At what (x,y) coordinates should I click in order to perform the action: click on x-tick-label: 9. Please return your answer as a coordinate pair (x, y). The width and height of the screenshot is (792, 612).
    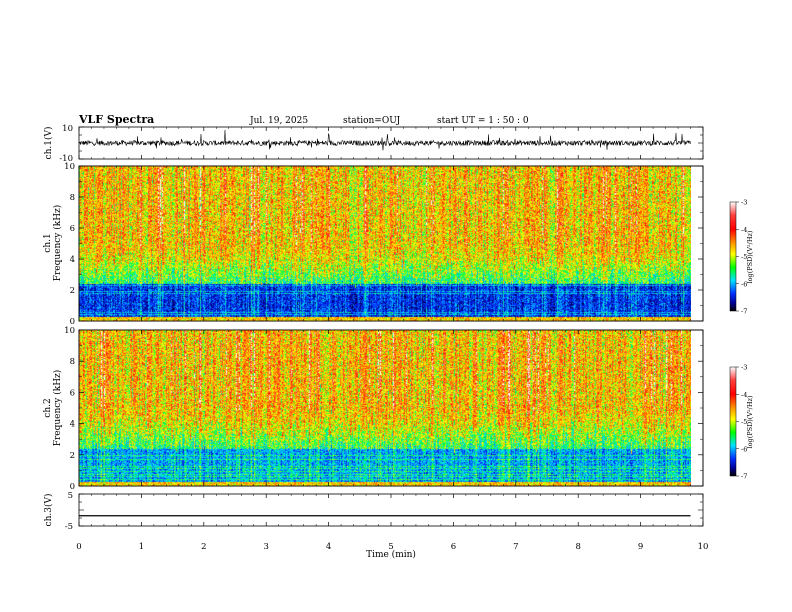
    Looking at the image, I should click on (640, 547).